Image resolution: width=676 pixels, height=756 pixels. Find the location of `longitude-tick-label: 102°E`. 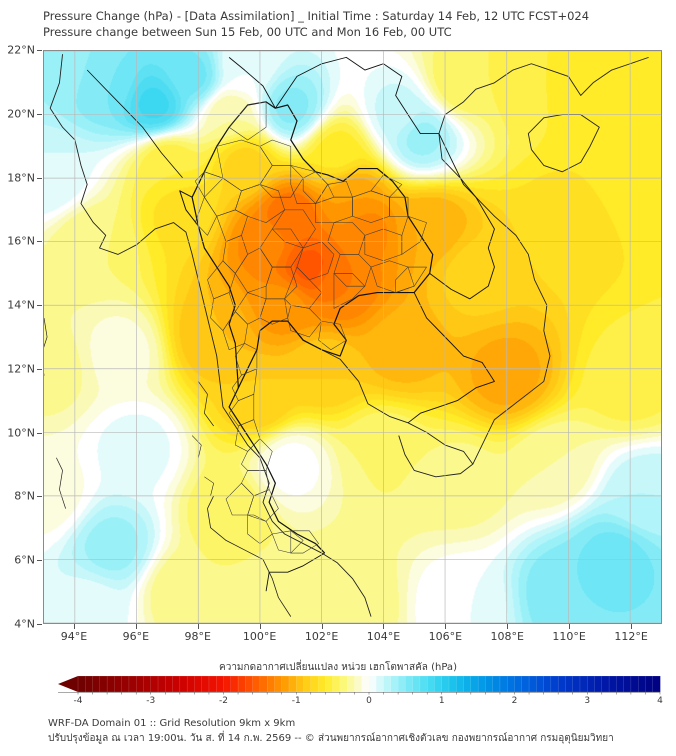

longitude-tick-label: 102°E is located at coordinates (321, 636).